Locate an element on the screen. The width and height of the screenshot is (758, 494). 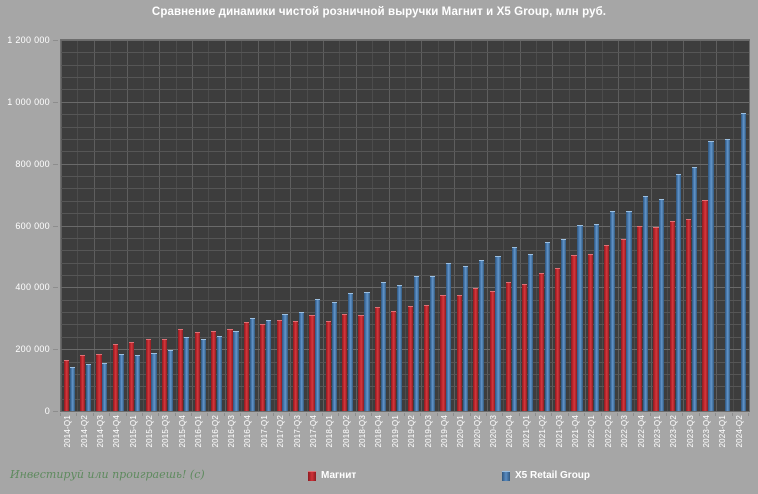
y-axis-tick-mark is located at coordinates (55, 40).